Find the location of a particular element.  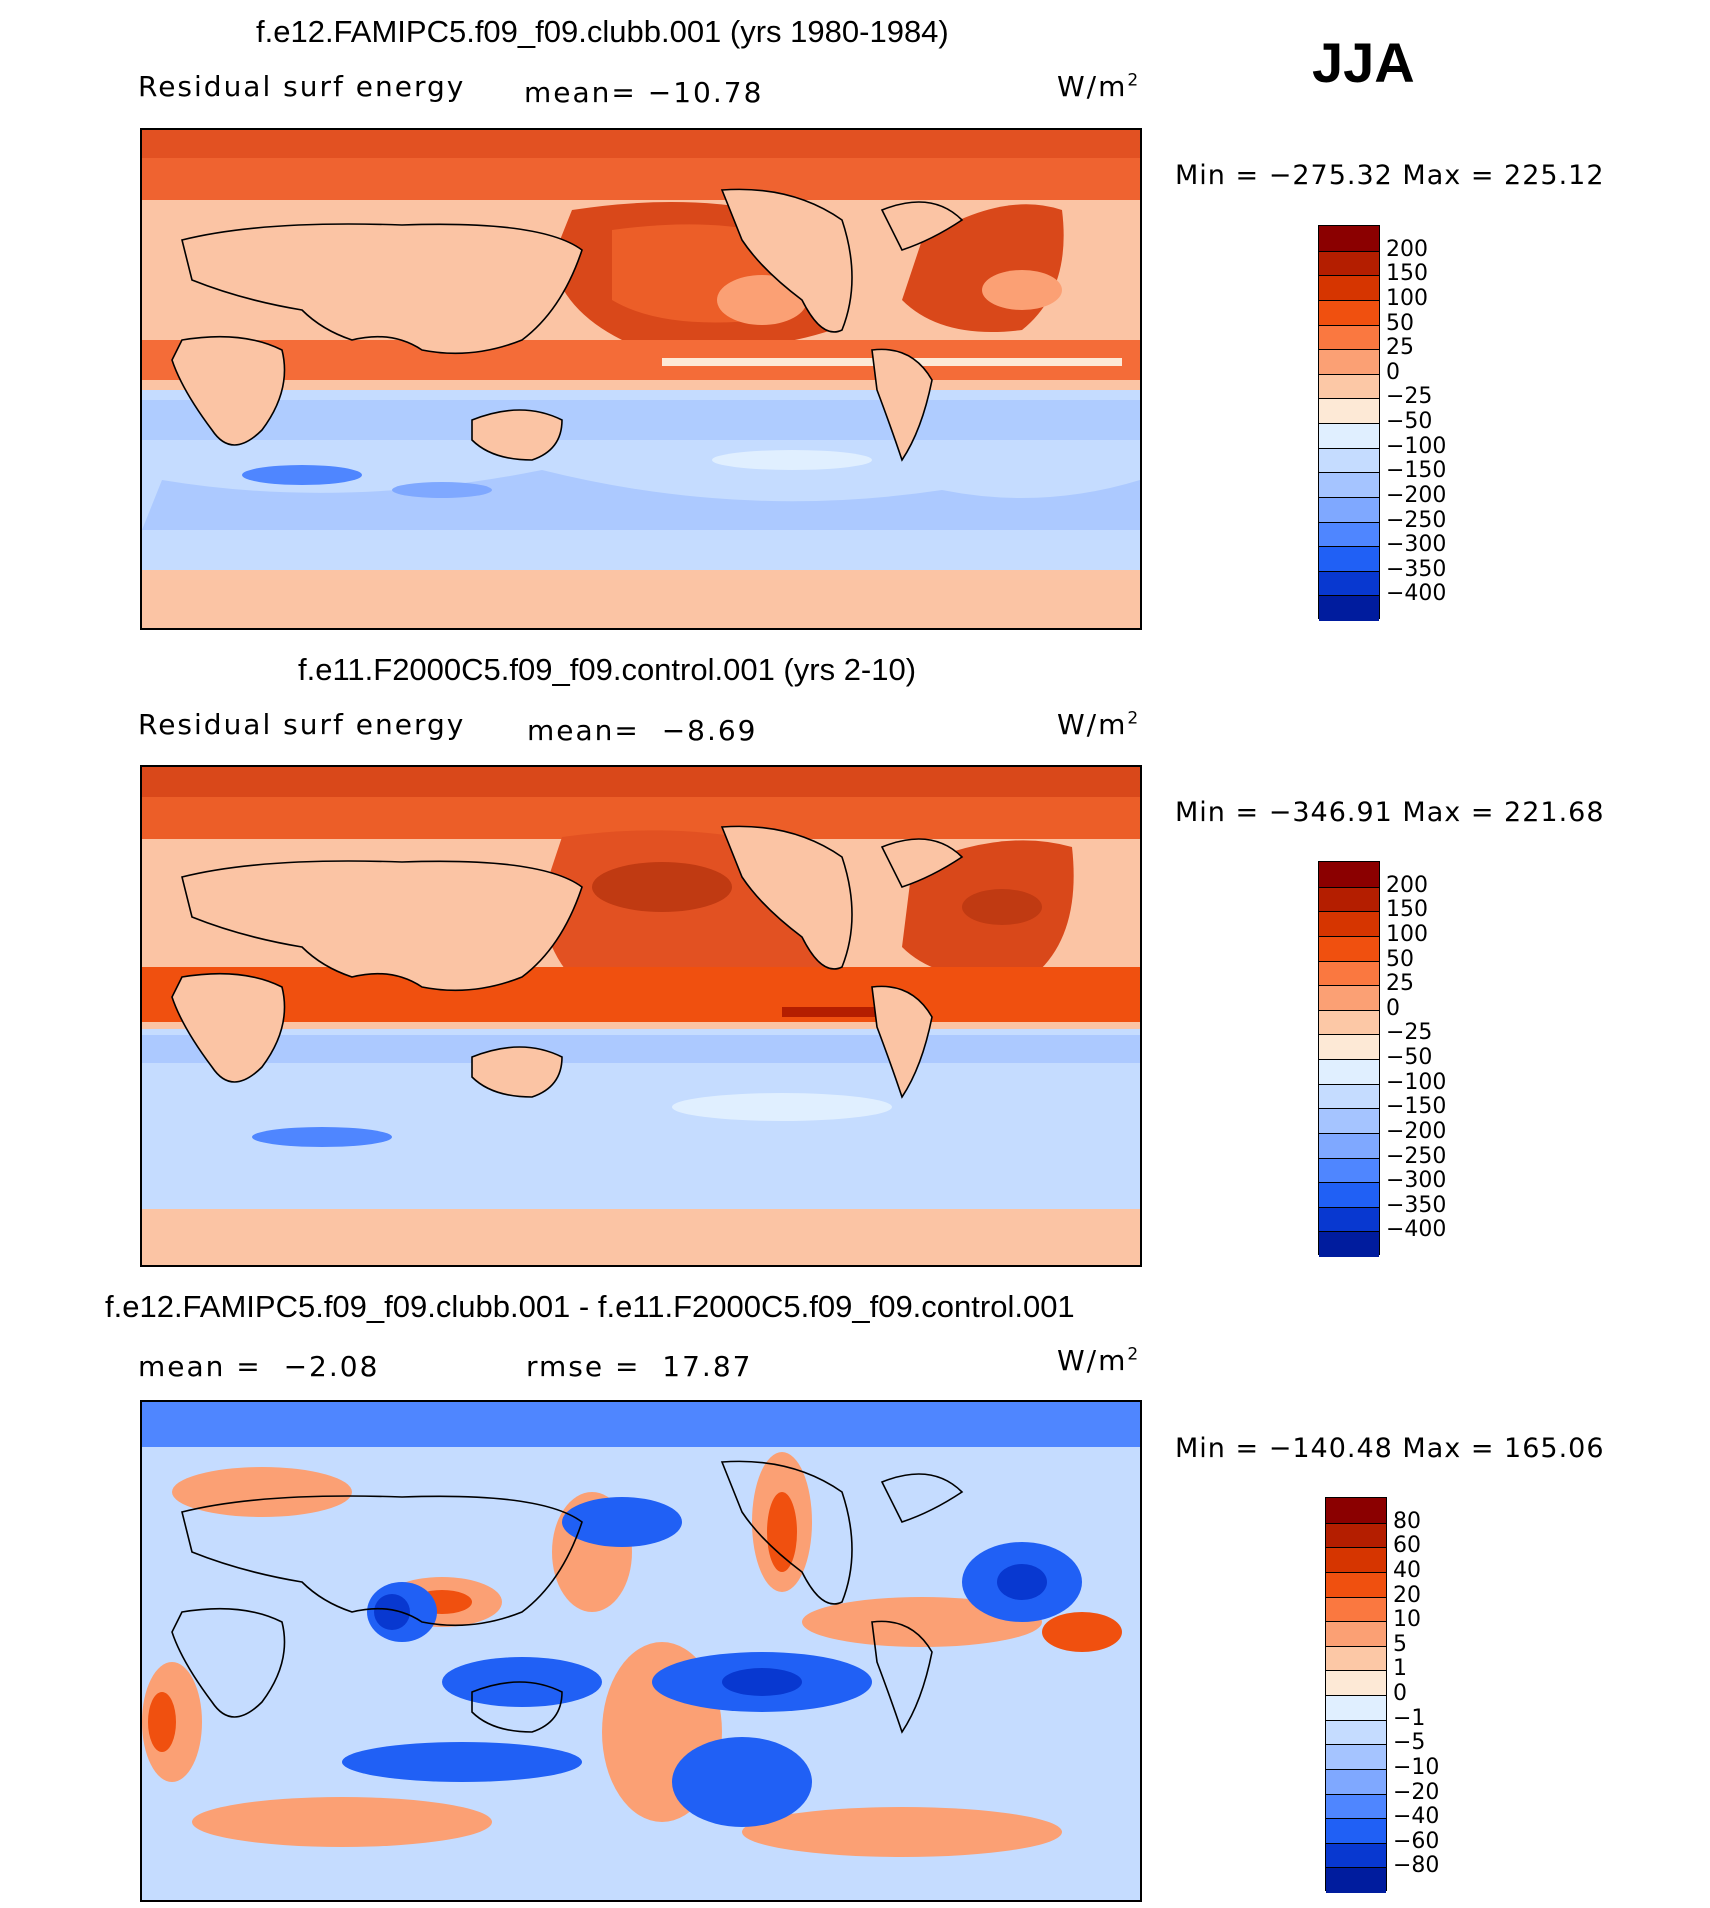

panel-1-colorbar-tick-label: 100 is located at coordinates (1407, 298).